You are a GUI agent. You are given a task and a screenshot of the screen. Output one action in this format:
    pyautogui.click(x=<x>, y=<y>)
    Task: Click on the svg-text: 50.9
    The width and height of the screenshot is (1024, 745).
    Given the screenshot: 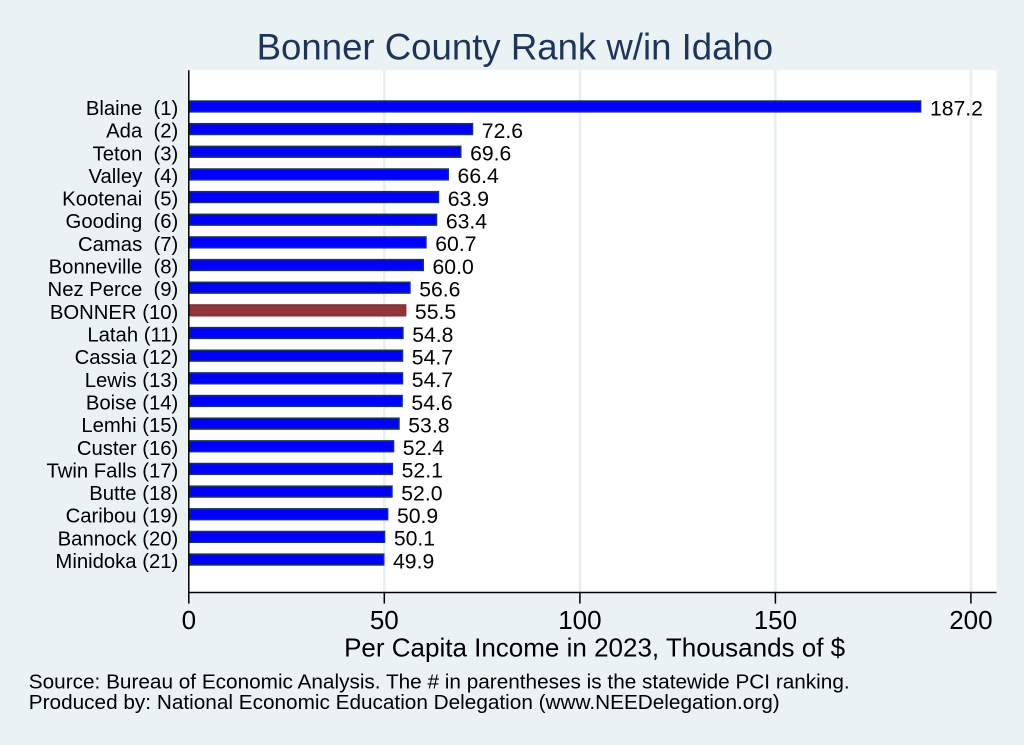 What is the action you would take?
    pyautogui.click(x=417, y=516)
    